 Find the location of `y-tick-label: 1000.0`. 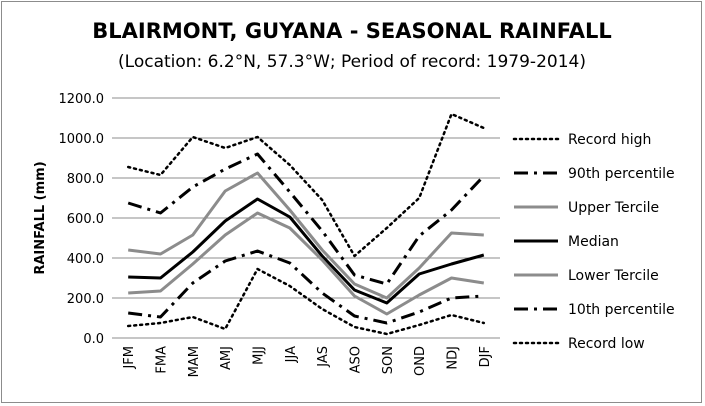

y-tick-label: 1000.0 is located at coordinates (82, 139).